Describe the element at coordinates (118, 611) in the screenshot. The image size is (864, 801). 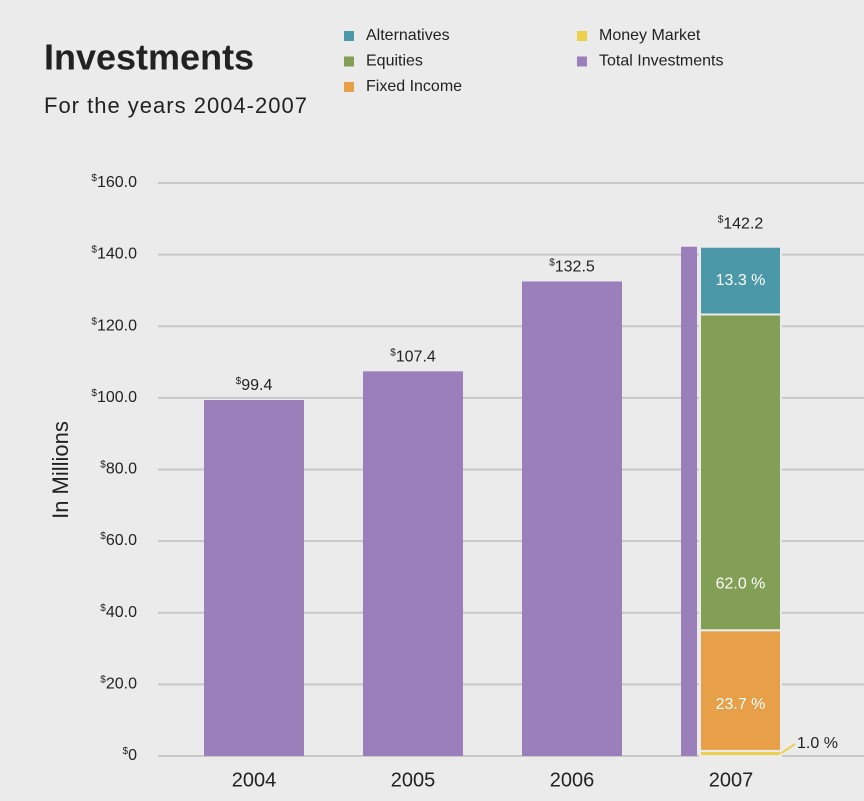
I see `y-tick-label: $40.0` at that location.